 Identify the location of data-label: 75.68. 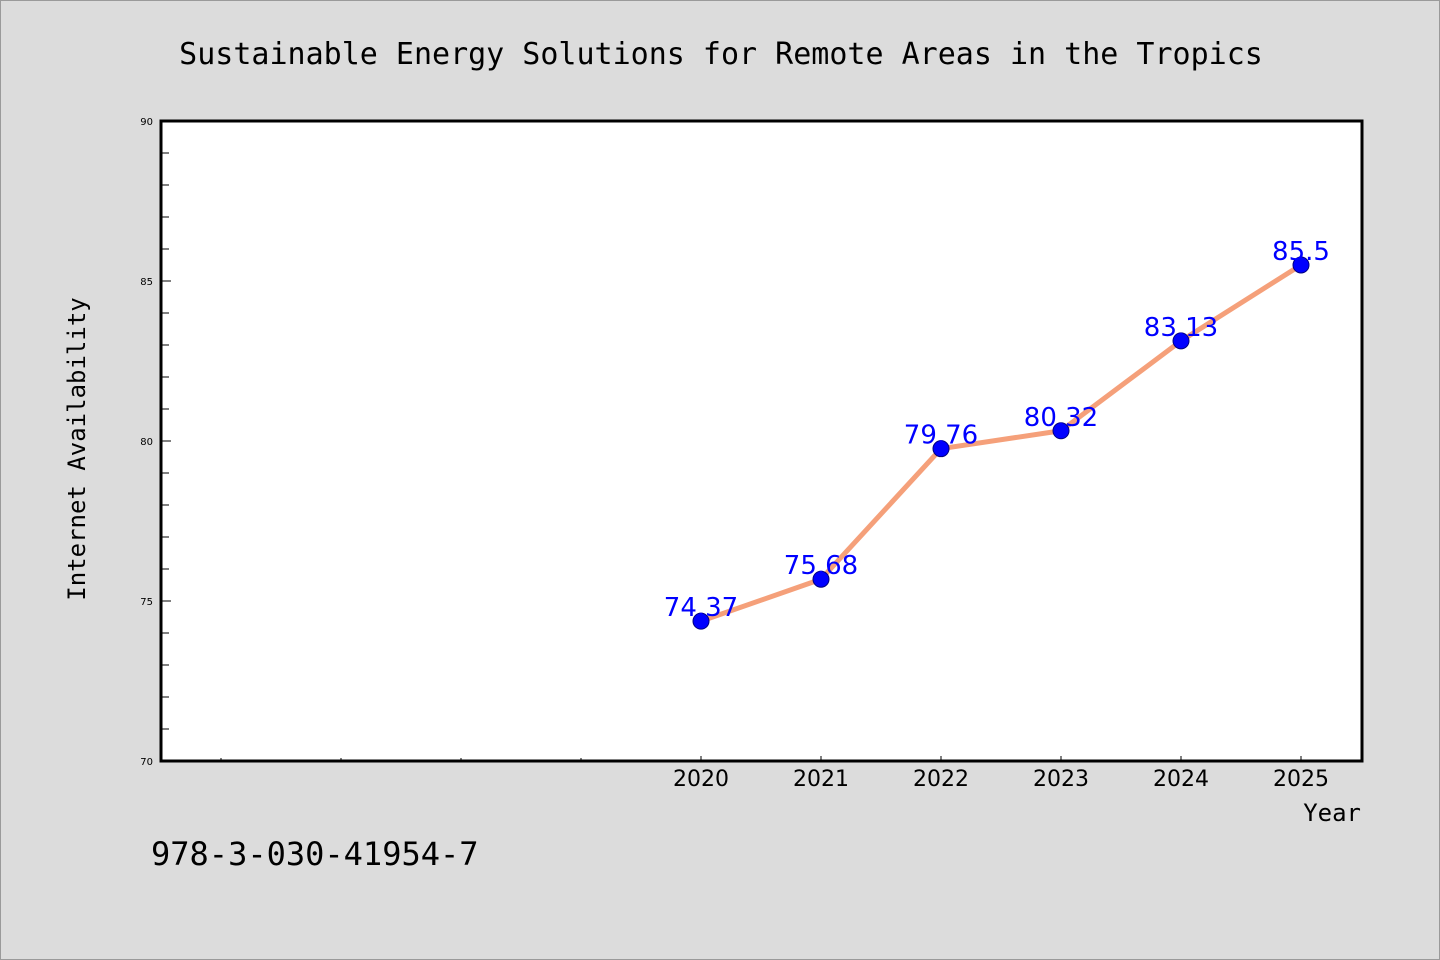
(821, 566).